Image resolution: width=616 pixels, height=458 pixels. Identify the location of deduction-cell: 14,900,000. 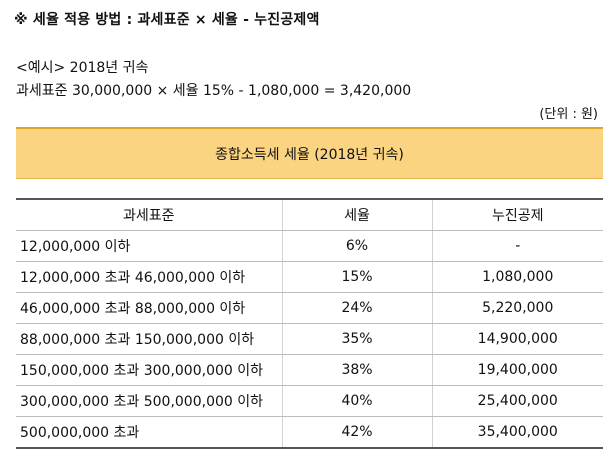
(517, 339).